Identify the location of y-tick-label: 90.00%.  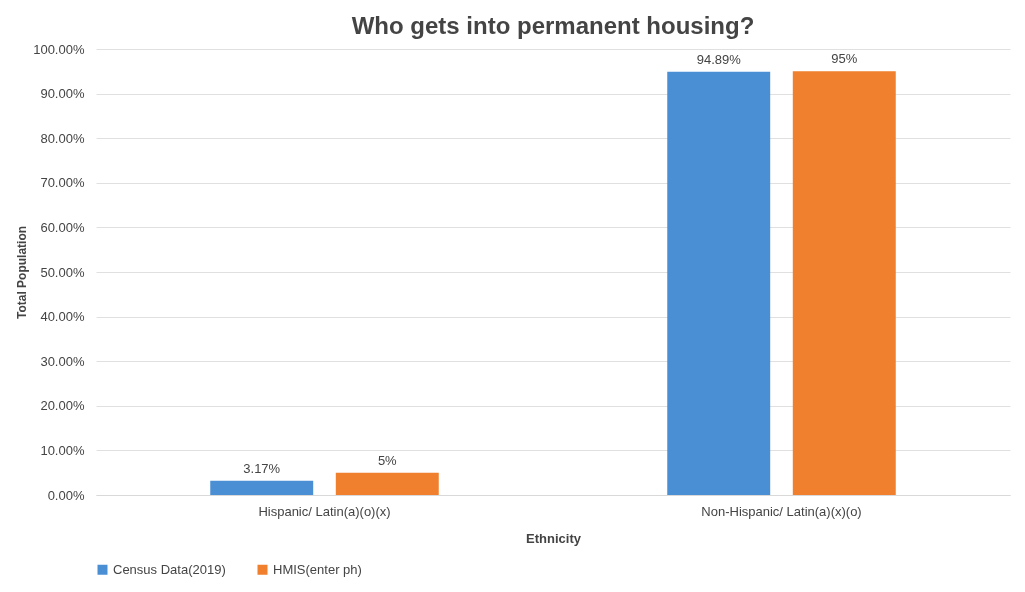
(62, 94).